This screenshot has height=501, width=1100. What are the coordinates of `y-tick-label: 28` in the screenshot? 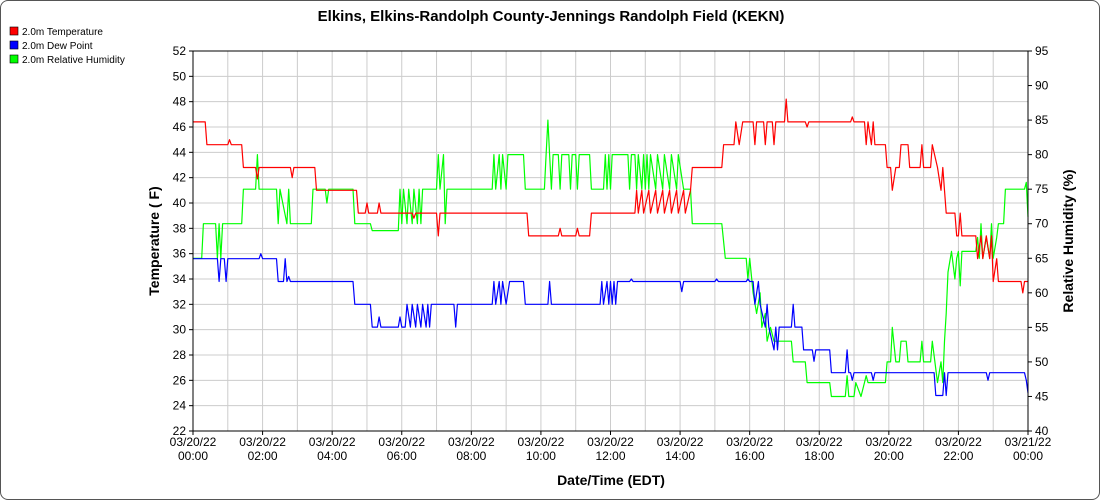 It's located at (180, 355).